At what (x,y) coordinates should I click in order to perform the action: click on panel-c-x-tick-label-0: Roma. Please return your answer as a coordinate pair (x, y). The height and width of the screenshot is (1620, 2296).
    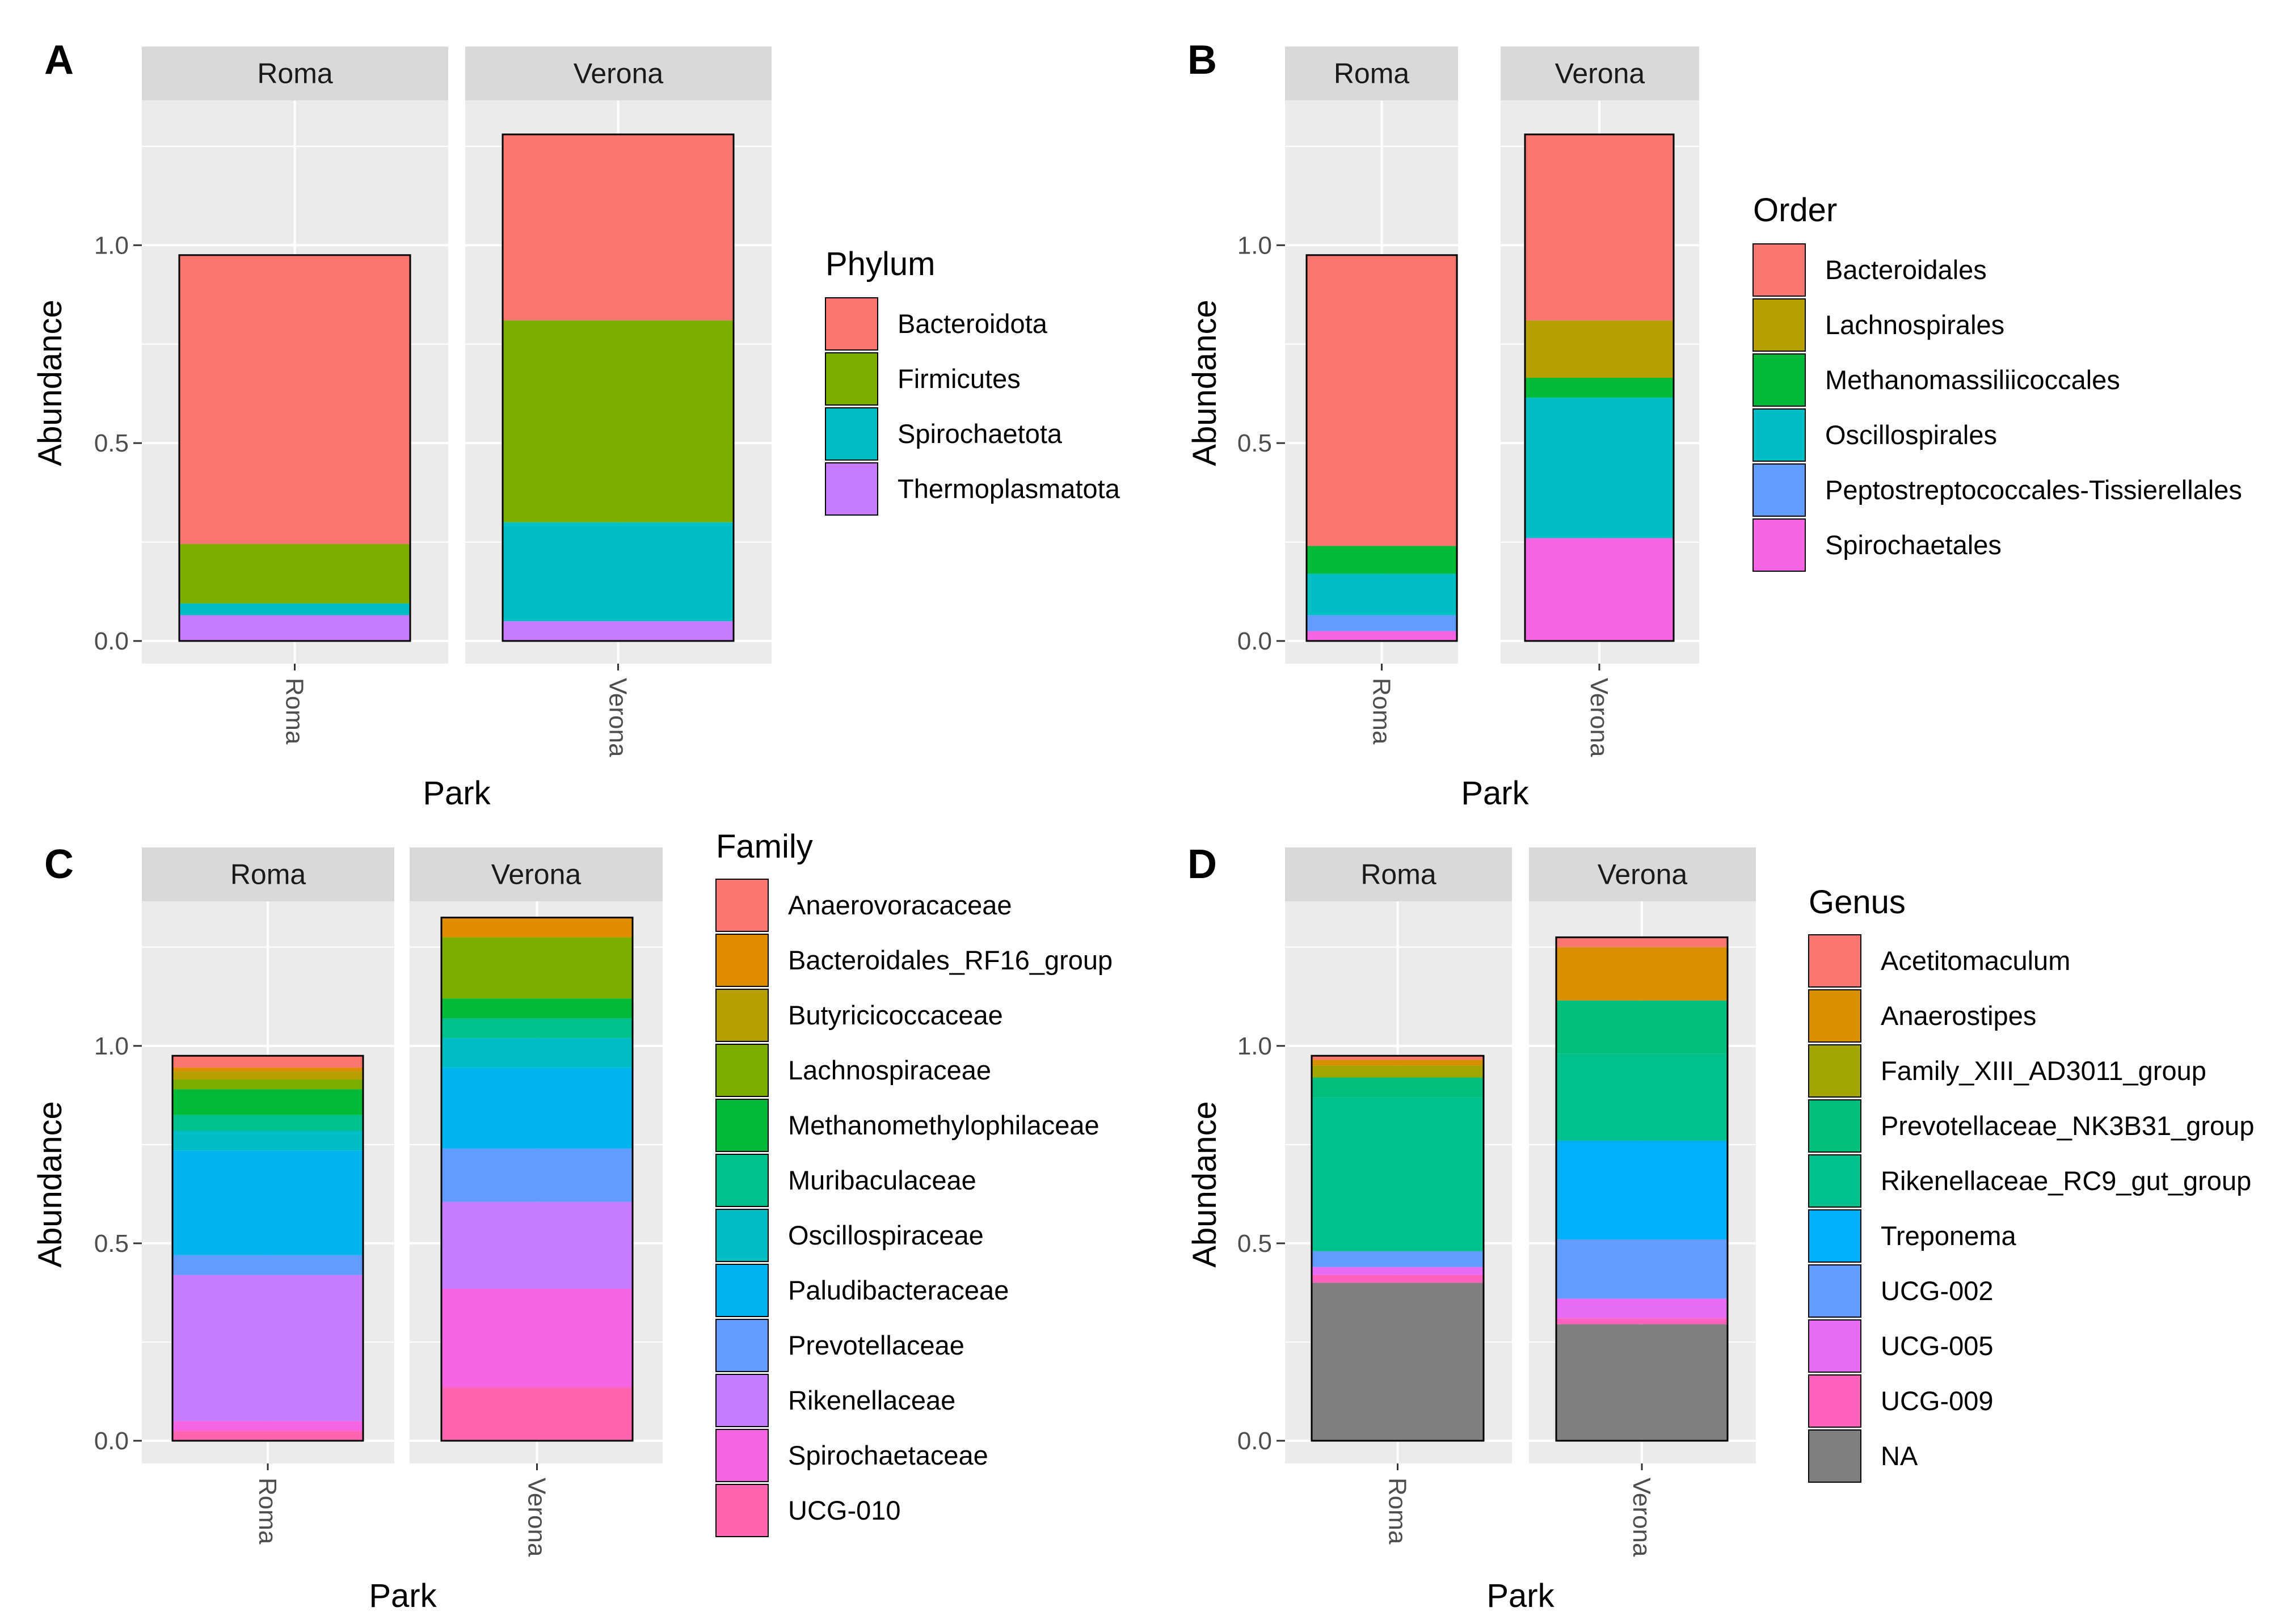
    Looking at the image, I should click on (267, 1511).